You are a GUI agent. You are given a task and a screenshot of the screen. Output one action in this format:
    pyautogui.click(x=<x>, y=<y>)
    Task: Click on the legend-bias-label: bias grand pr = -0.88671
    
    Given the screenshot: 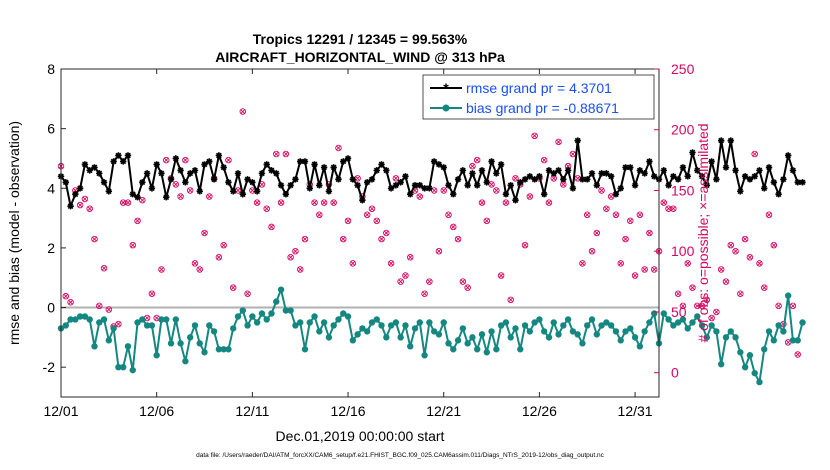 What is the action you would take?
    pyautogui.click(x=542, y=108)
    